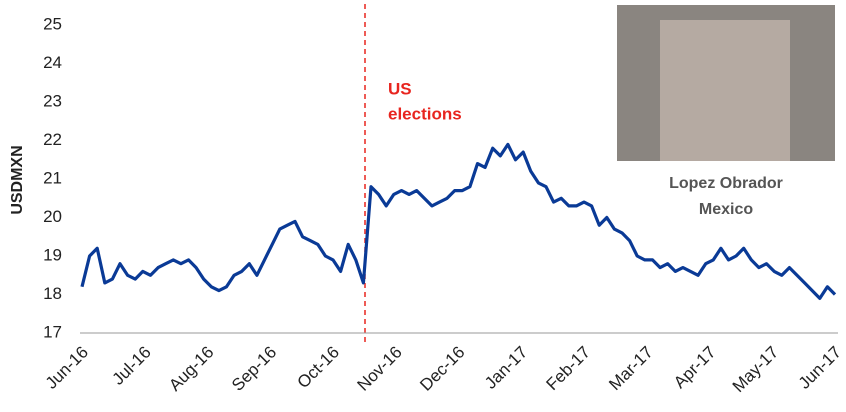  I want to click on photo-caption: Mexico, so click(726, 209).